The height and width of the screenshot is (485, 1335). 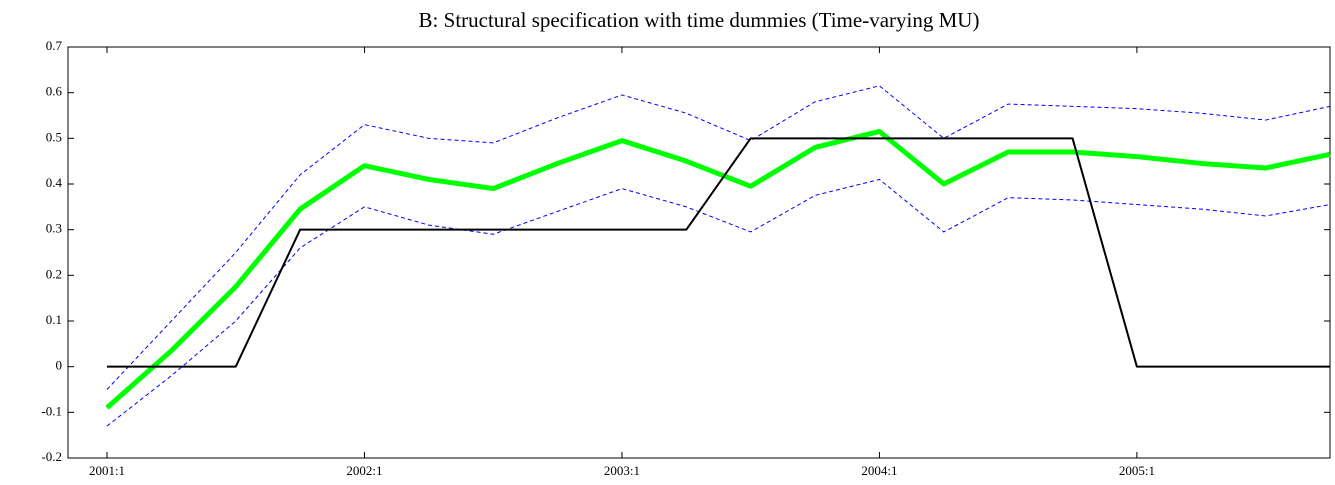 What do you see at coordinates (54, 228) in the screenshot?
I see `y-tick-label: 0.3` at bounding box center [54, 228].